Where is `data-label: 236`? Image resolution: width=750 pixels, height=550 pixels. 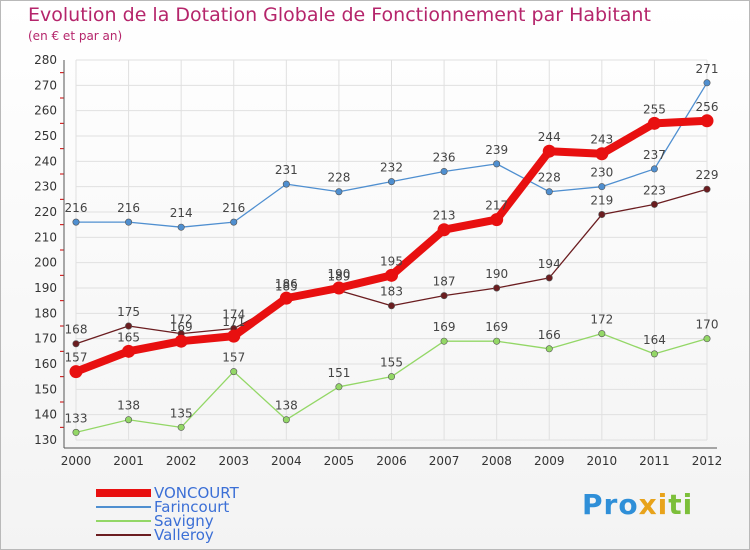
data-label: 236 is located at coordinates (444, 157).